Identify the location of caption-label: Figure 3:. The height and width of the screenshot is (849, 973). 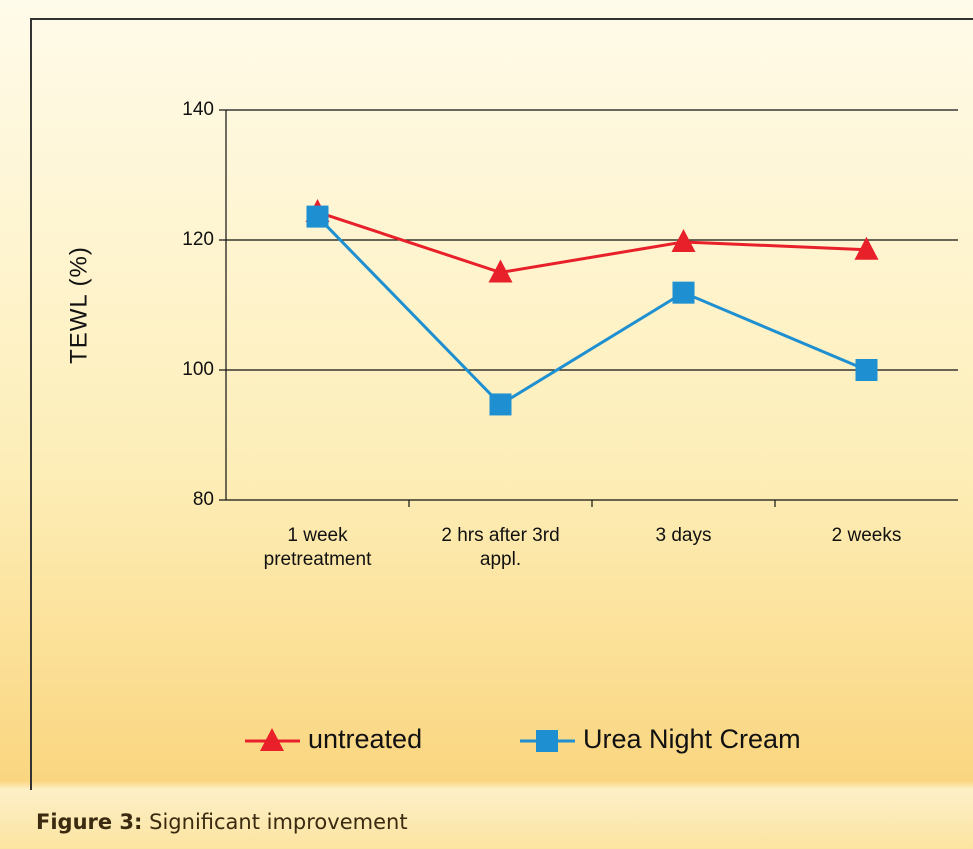
(89, 822).